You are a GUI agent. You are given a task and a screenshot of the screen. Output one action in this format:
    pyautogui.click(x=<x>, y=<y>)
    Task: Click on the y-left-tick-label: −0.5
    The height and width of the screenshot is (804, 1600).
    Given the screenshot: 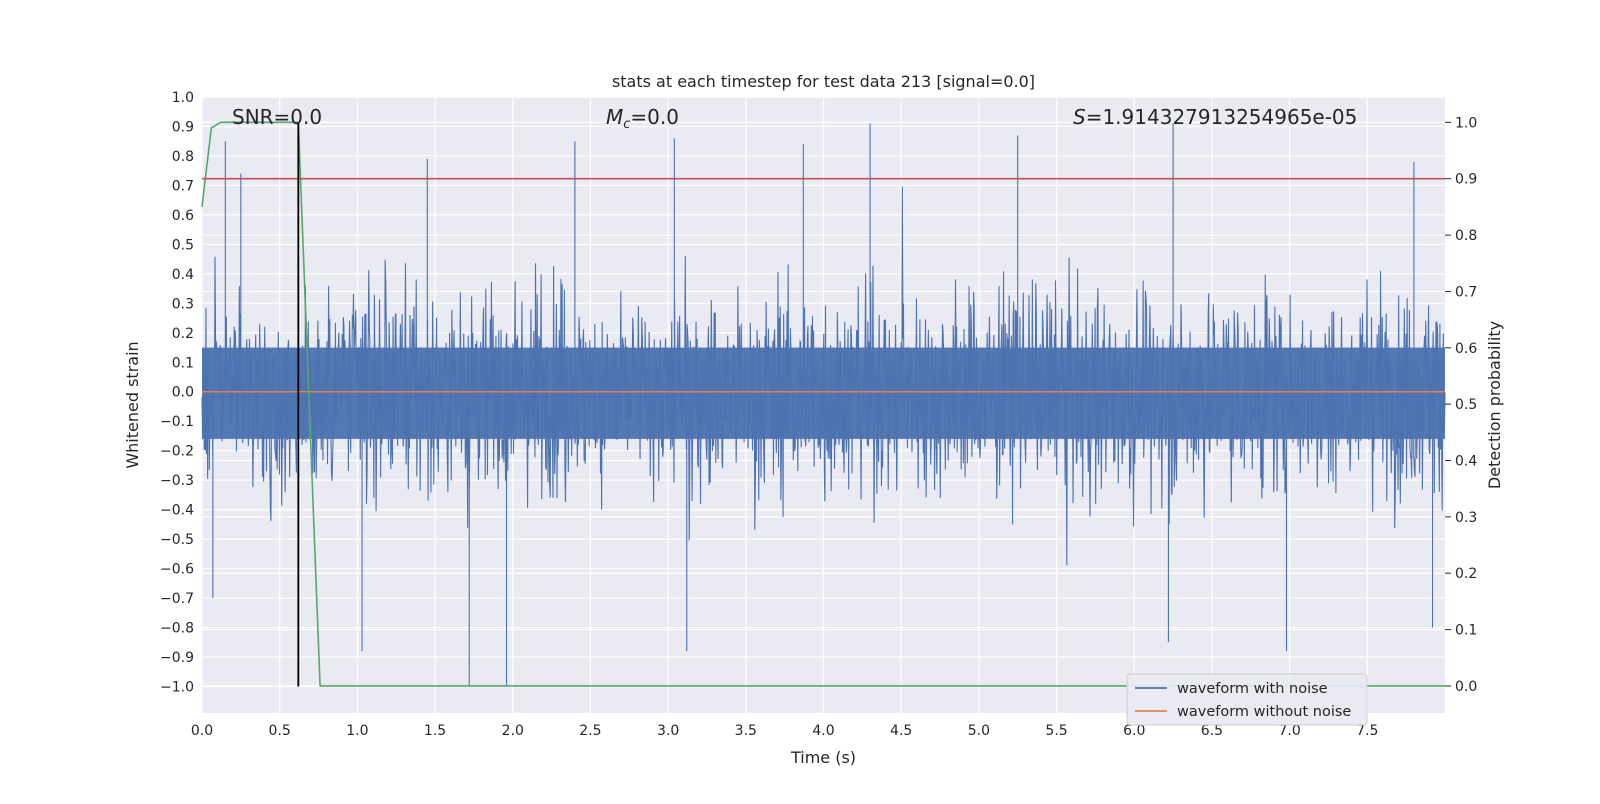 What is the action you would take?
    pyautogui.click(x=177, y=540)
    